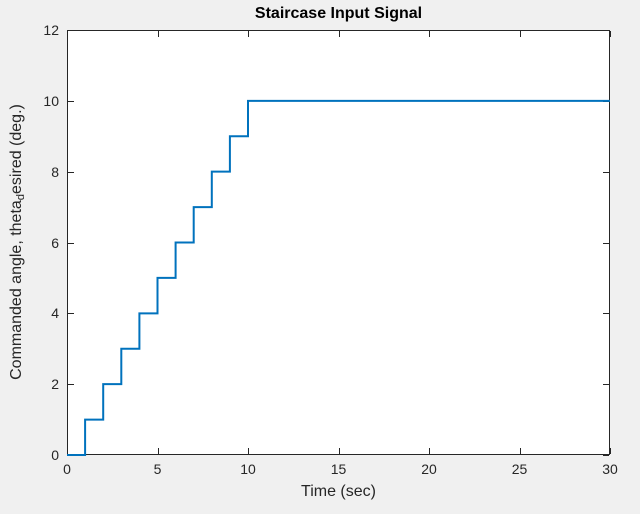  Describe the element at coordinates (338, 491) in the screenshot. I see `x-axis-label: Time (sec)` at that location.